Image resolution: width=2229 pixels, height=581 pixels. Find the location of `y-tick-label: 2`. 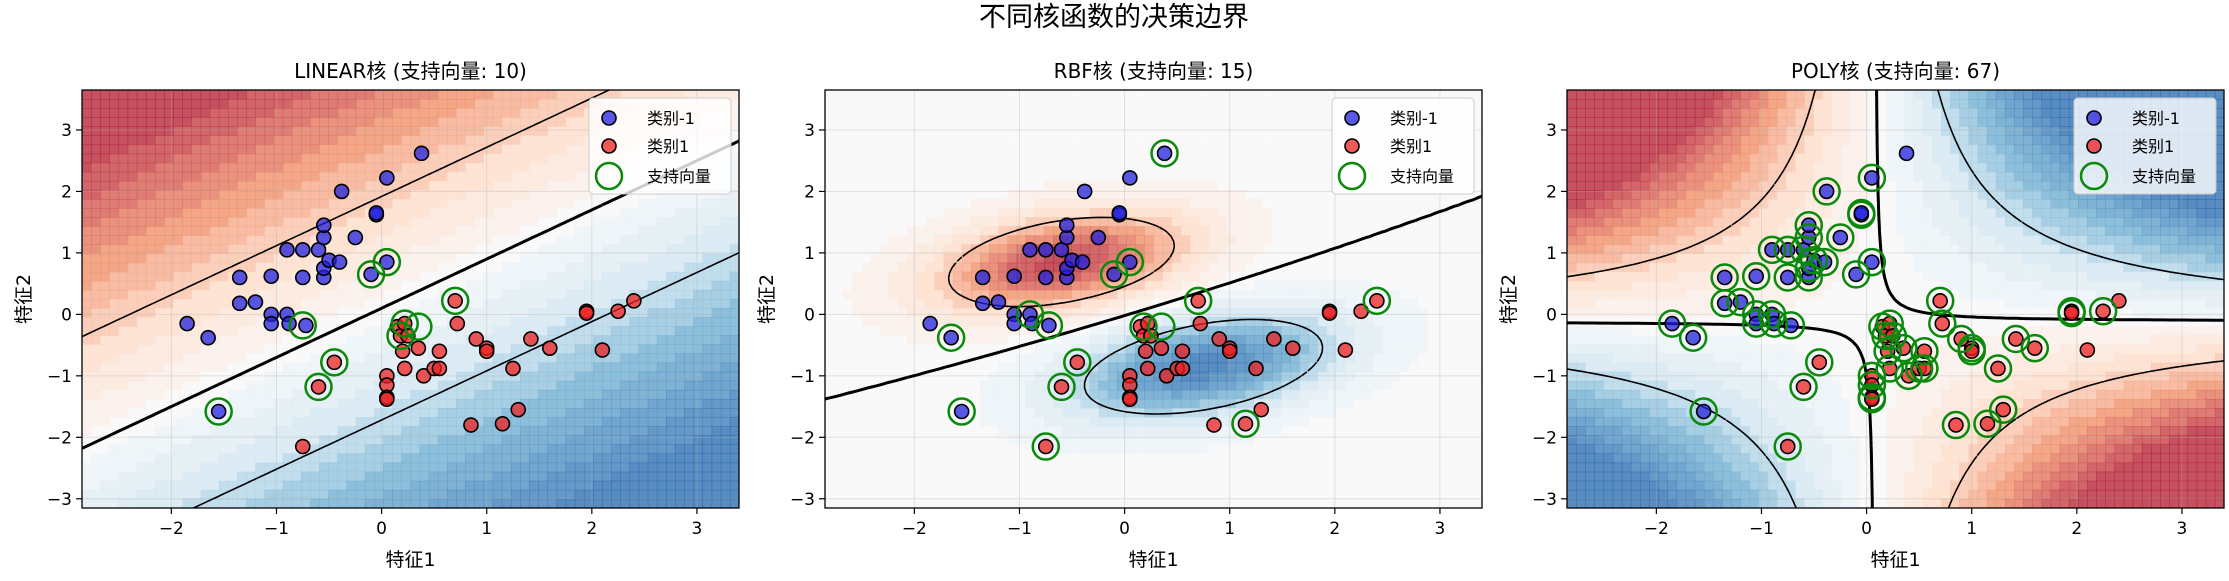

y-tick-label: 2 is located at coordinates (66, 192).